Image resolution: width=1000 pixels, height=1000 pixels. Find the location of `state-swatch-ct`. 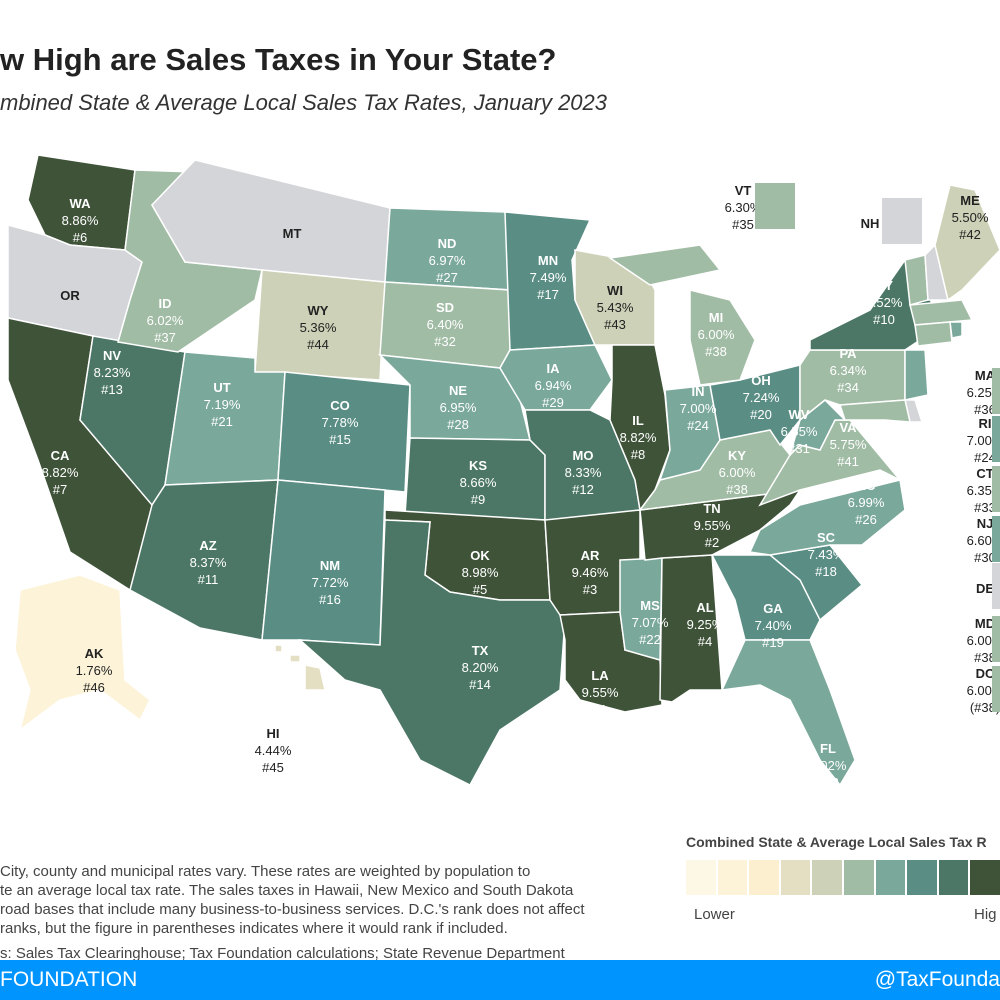

state-swatch-ct is located at coordinates (996, 489).